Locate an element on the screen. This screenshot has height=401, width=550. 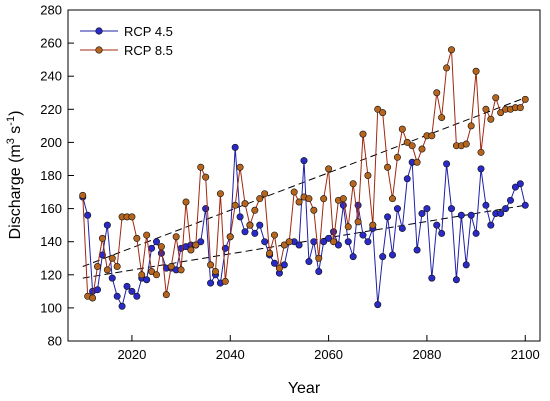
y-tick-label: 120 is located at coordinates (51, 274).